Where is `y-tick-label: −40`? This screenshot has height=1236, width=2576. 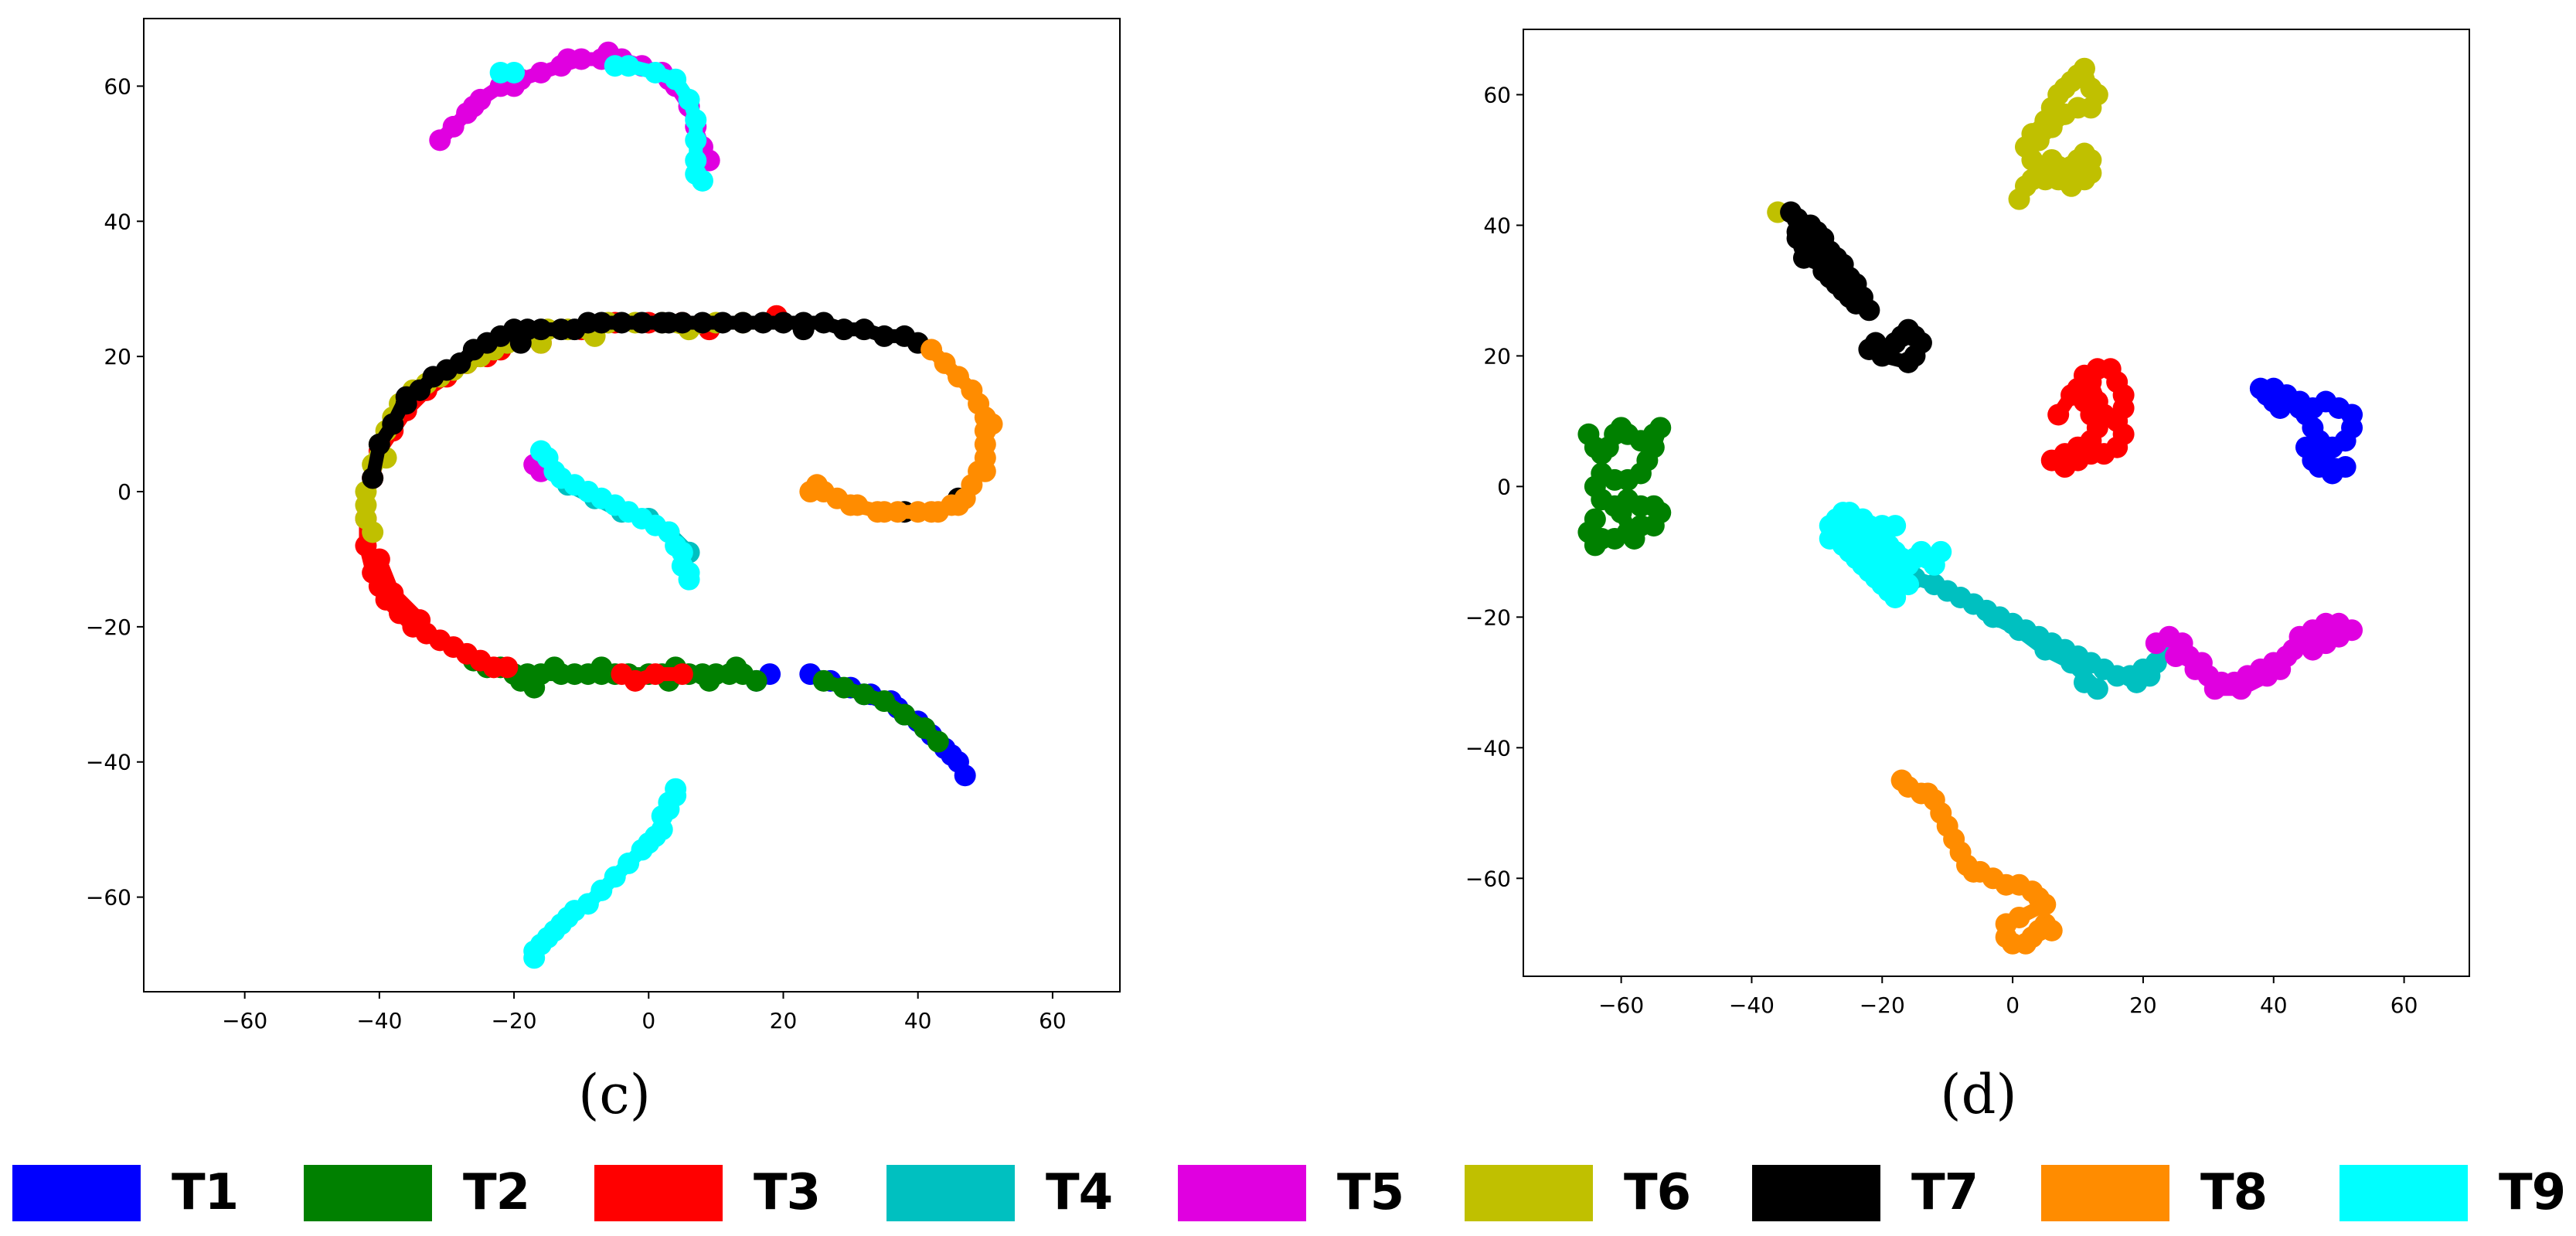
y-tick-label: −40 is located at coordinates (108, 762).